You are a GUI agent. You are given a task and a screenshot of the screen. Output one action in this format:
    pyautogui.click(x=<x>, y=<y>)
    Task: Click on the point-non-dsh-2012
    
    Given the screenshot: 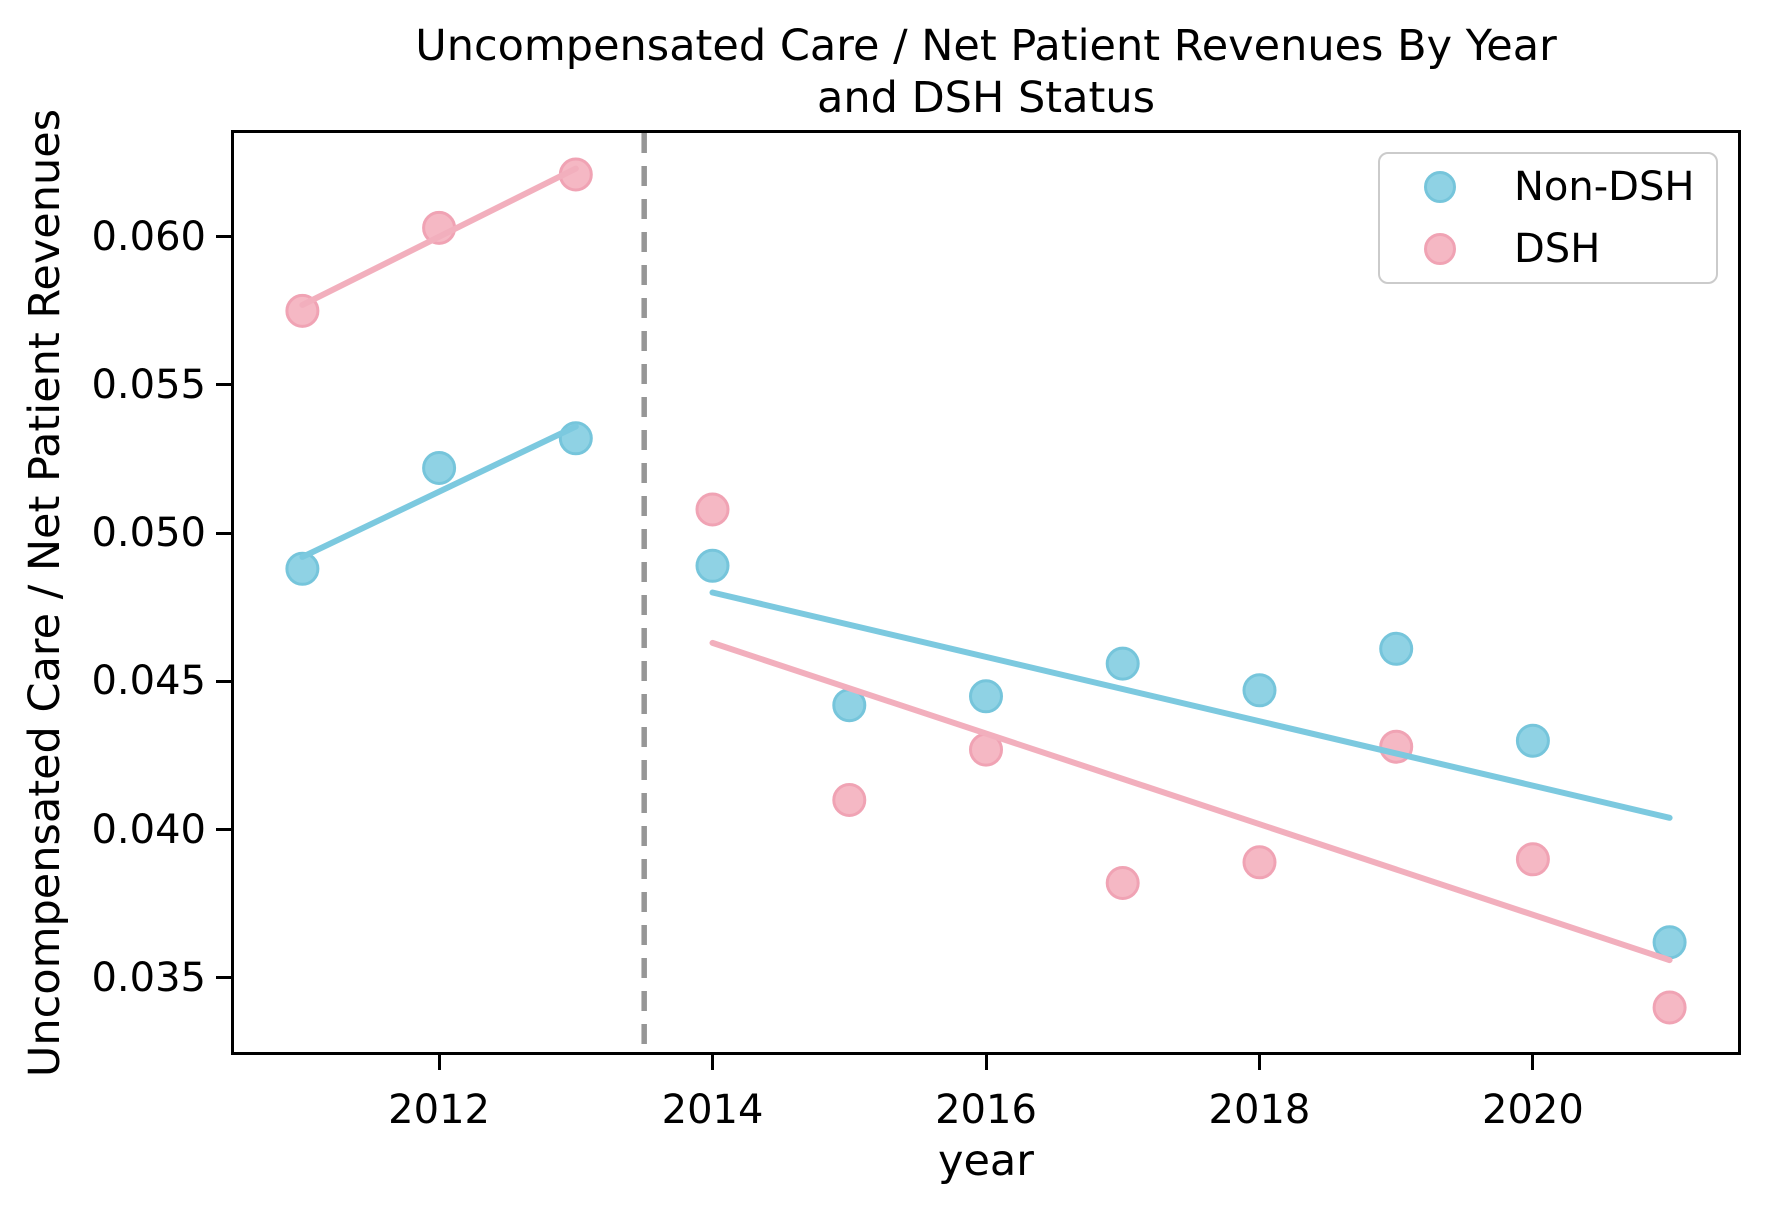 What is the action you would take?
    pyautogui.click(x=439, y=468)
    